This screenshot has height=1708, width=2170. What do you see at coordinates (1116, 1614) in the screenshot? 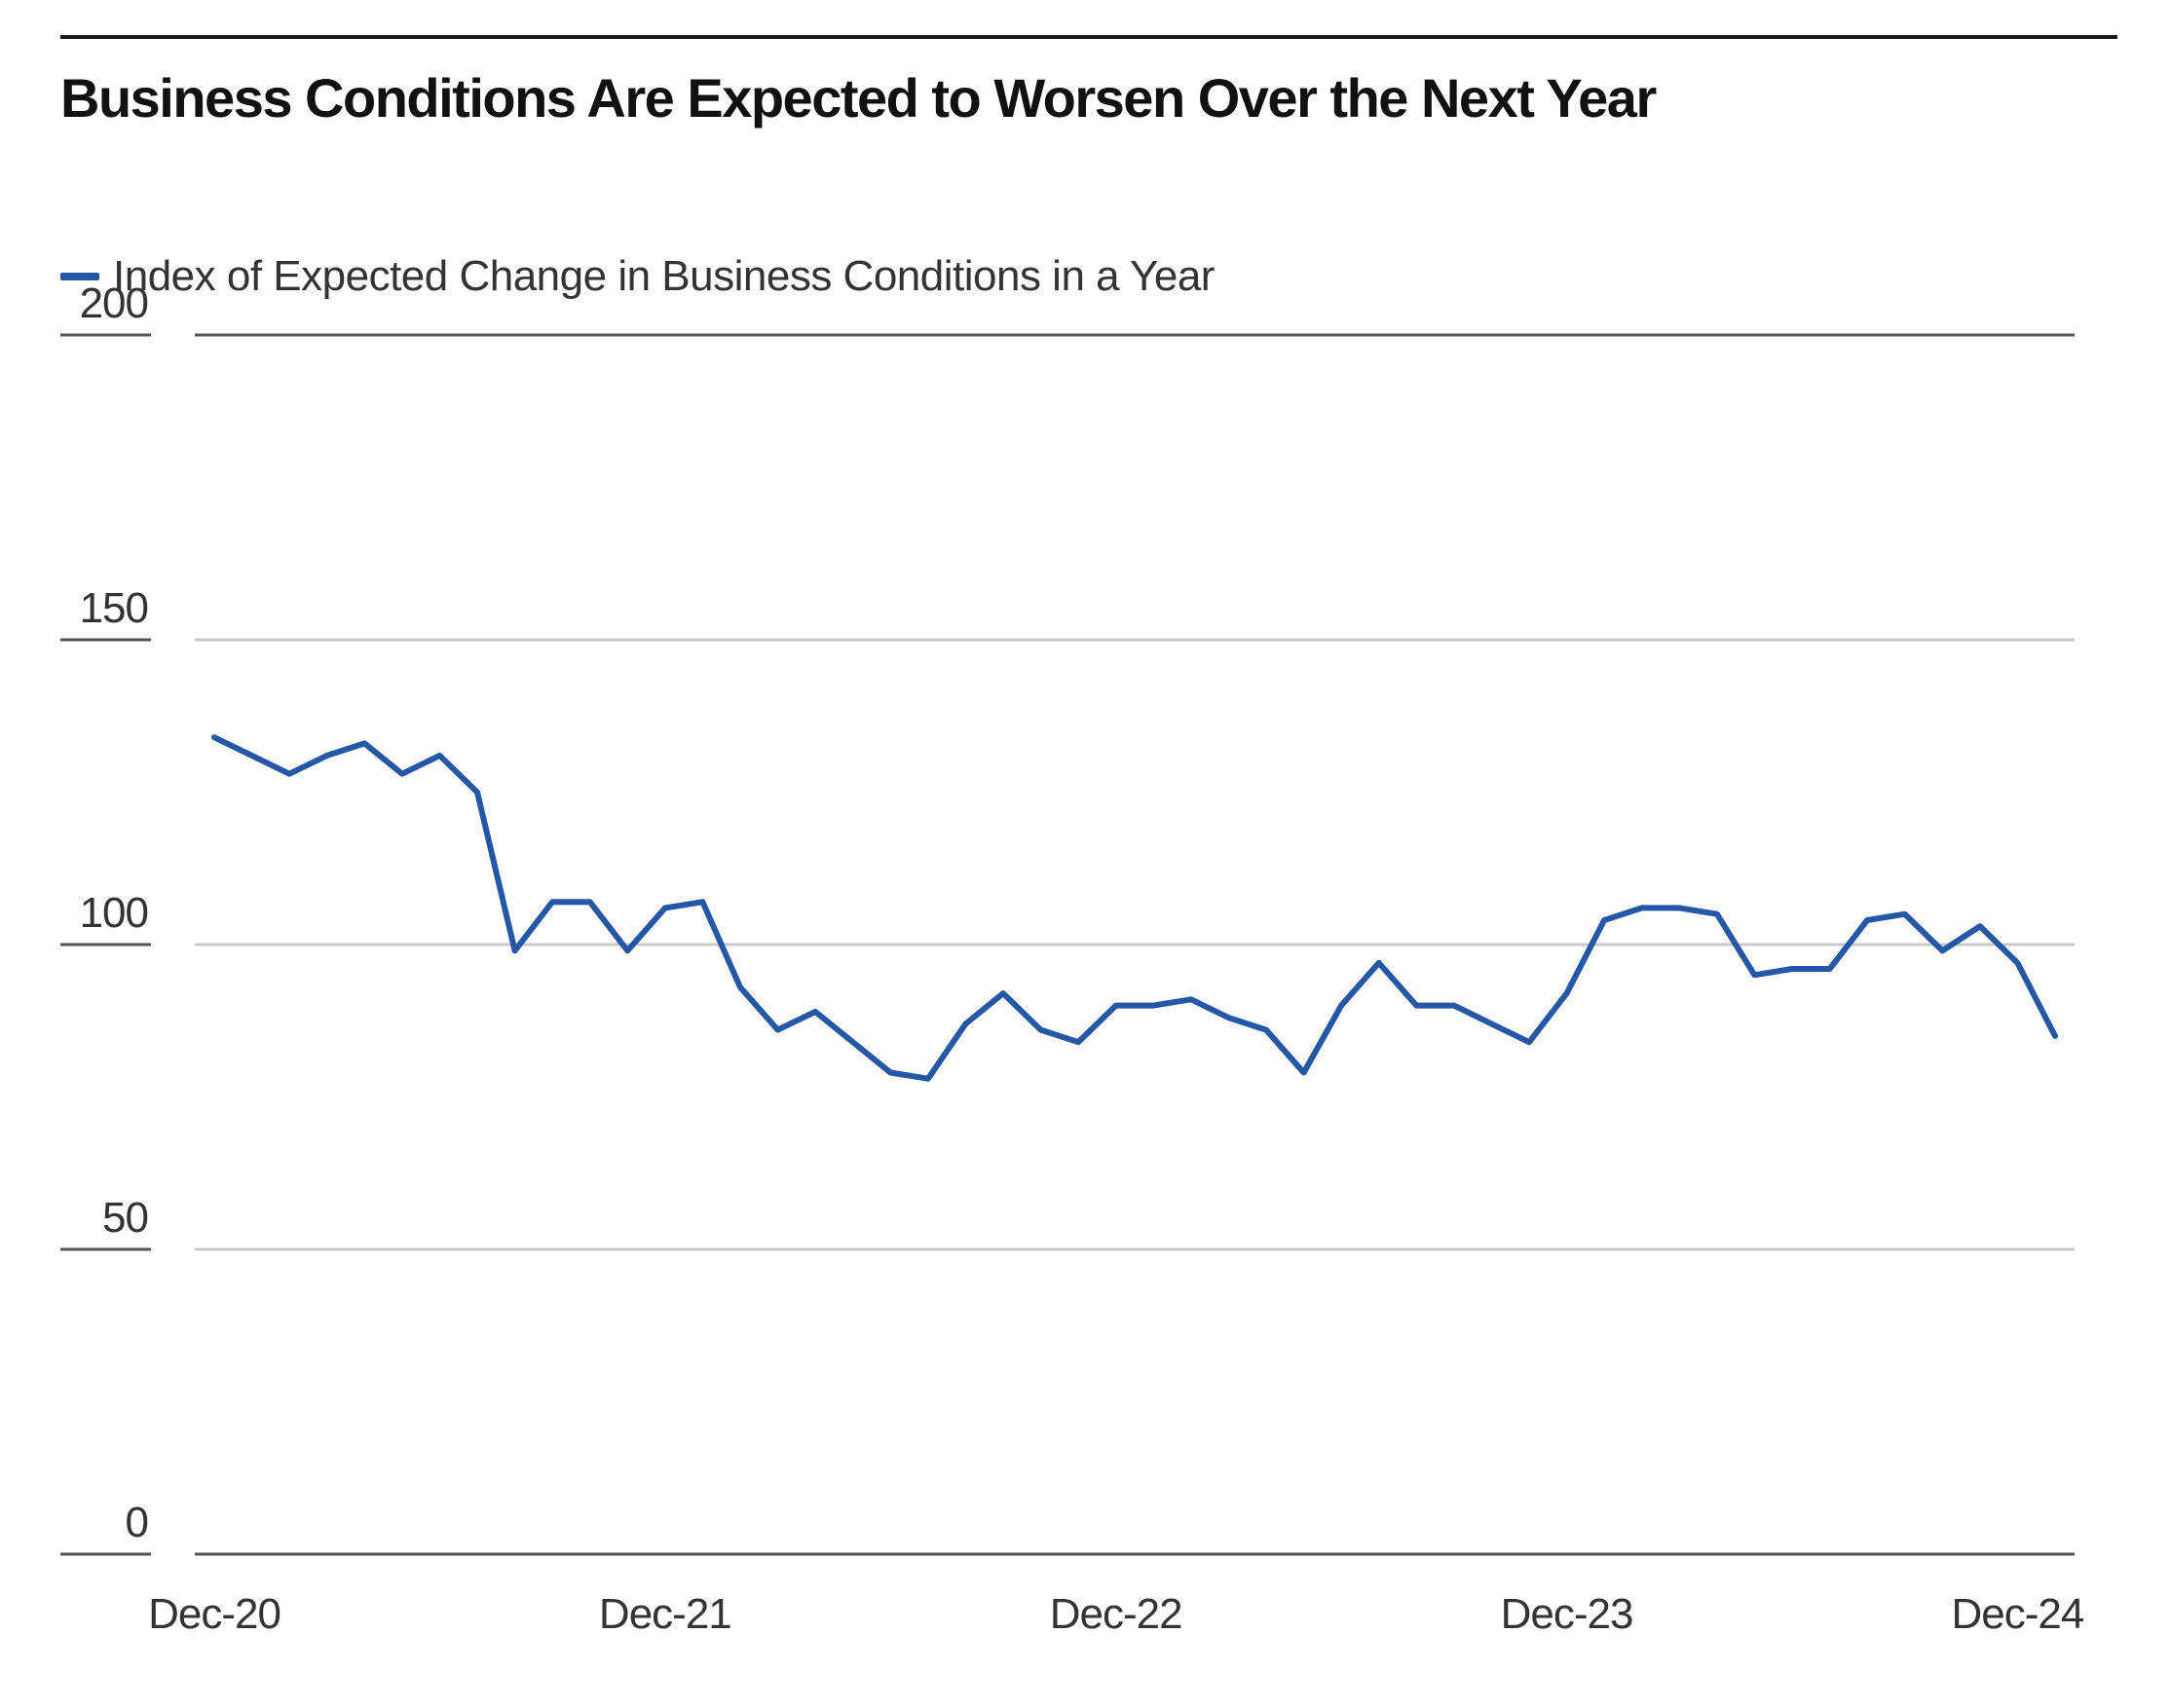
I see `x-tick-label-Dec-22: Dec-22` at bounding box center [1116, 1614].